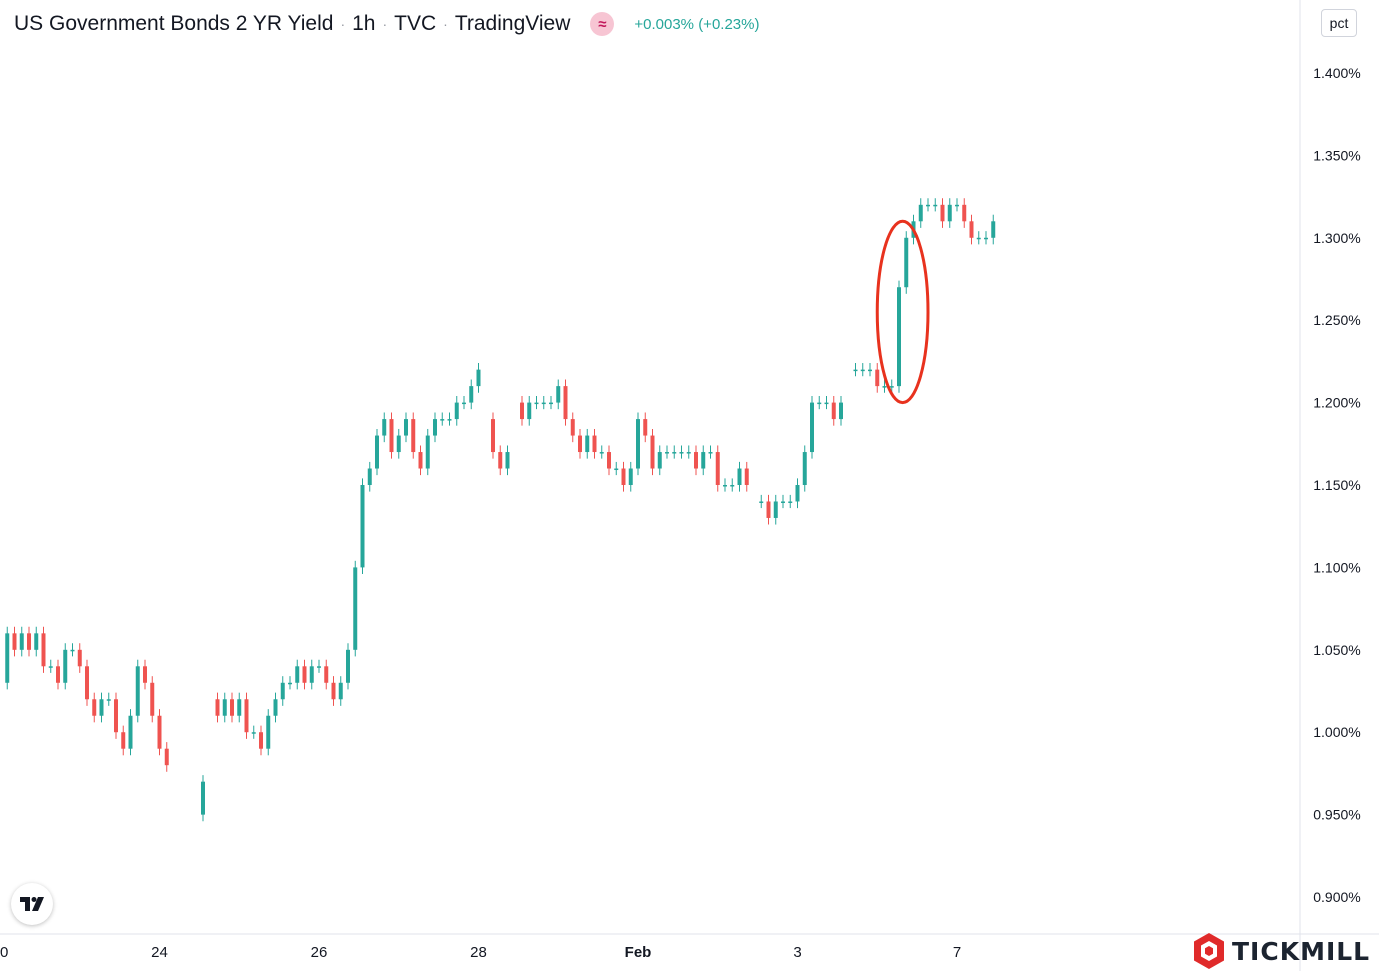  I want to click on tickmill-brand-text: TICKMILL, so click(1301, 951).